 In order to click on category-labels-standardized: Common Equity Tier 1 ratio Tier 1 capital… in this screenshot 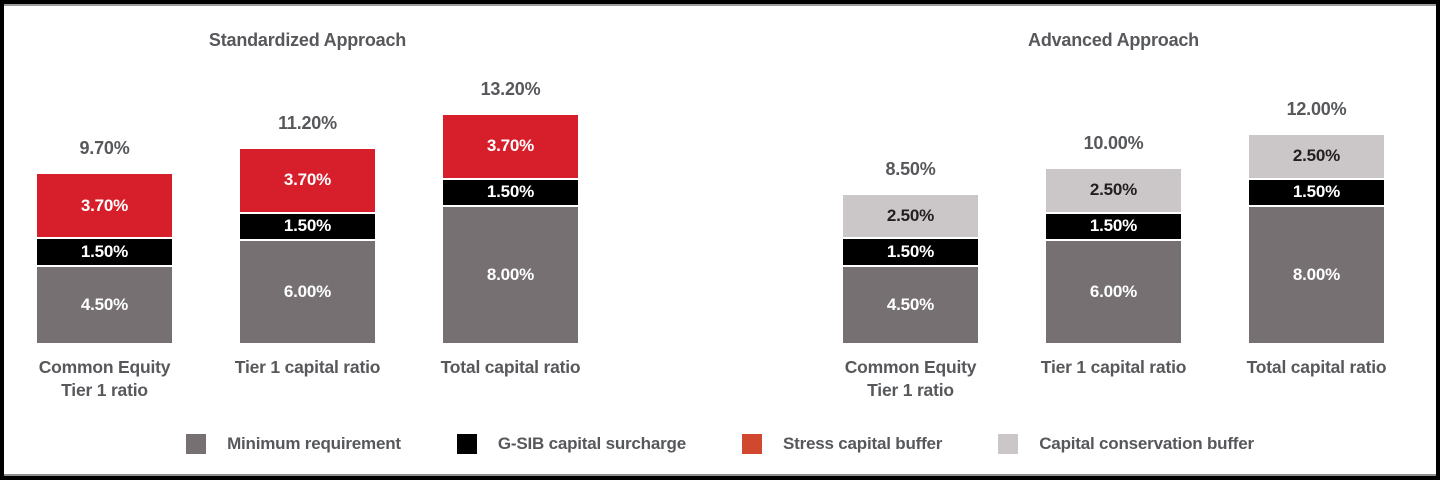, I will do `click(309, 379)`.